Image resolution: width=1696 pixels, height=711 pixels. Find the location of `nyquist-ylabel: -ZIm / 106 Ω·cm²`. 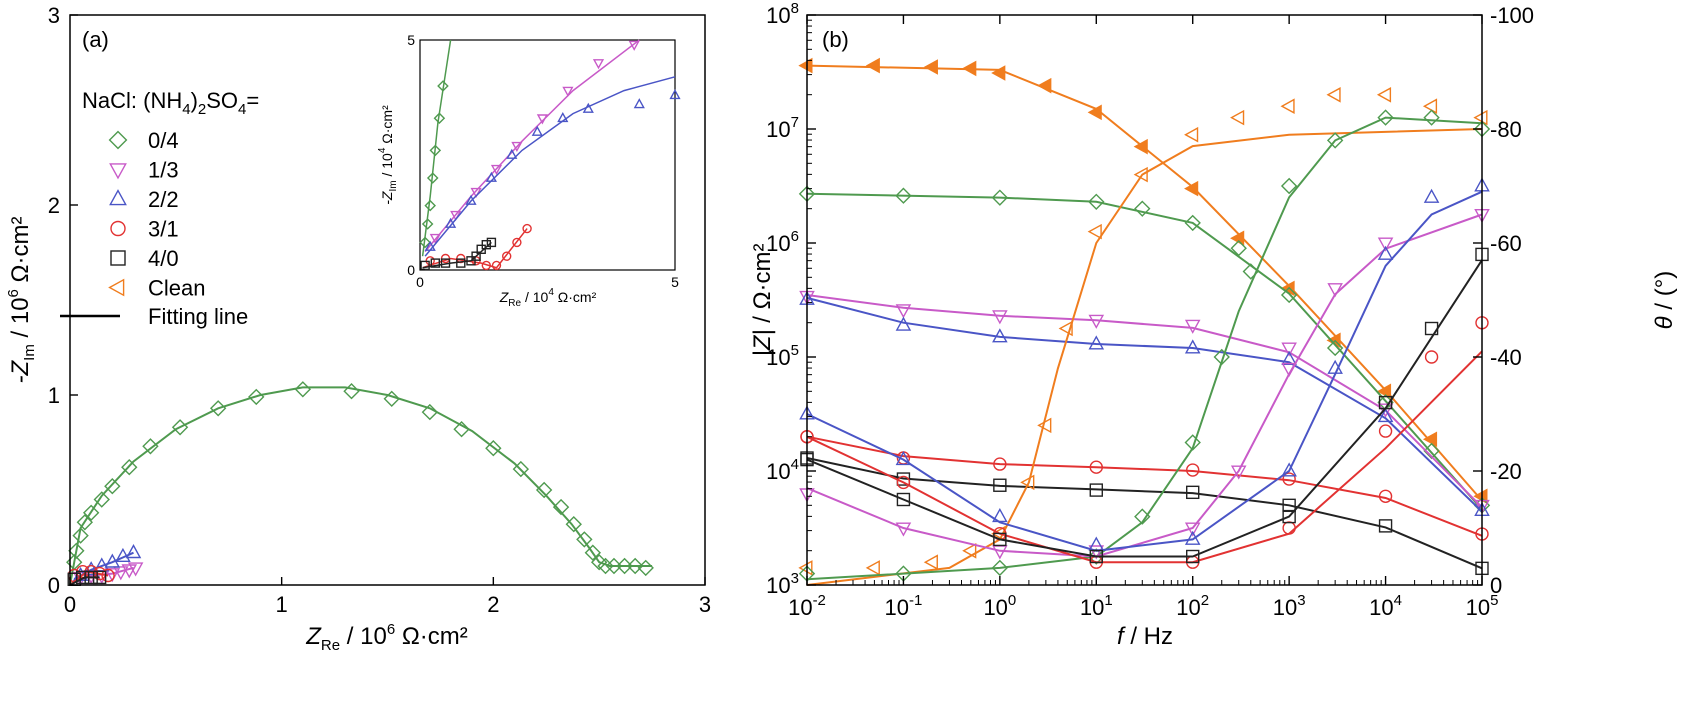

nyquist-ylabel: -ZIm / 106 Ω·cm² is located at coordinates (21, 300).